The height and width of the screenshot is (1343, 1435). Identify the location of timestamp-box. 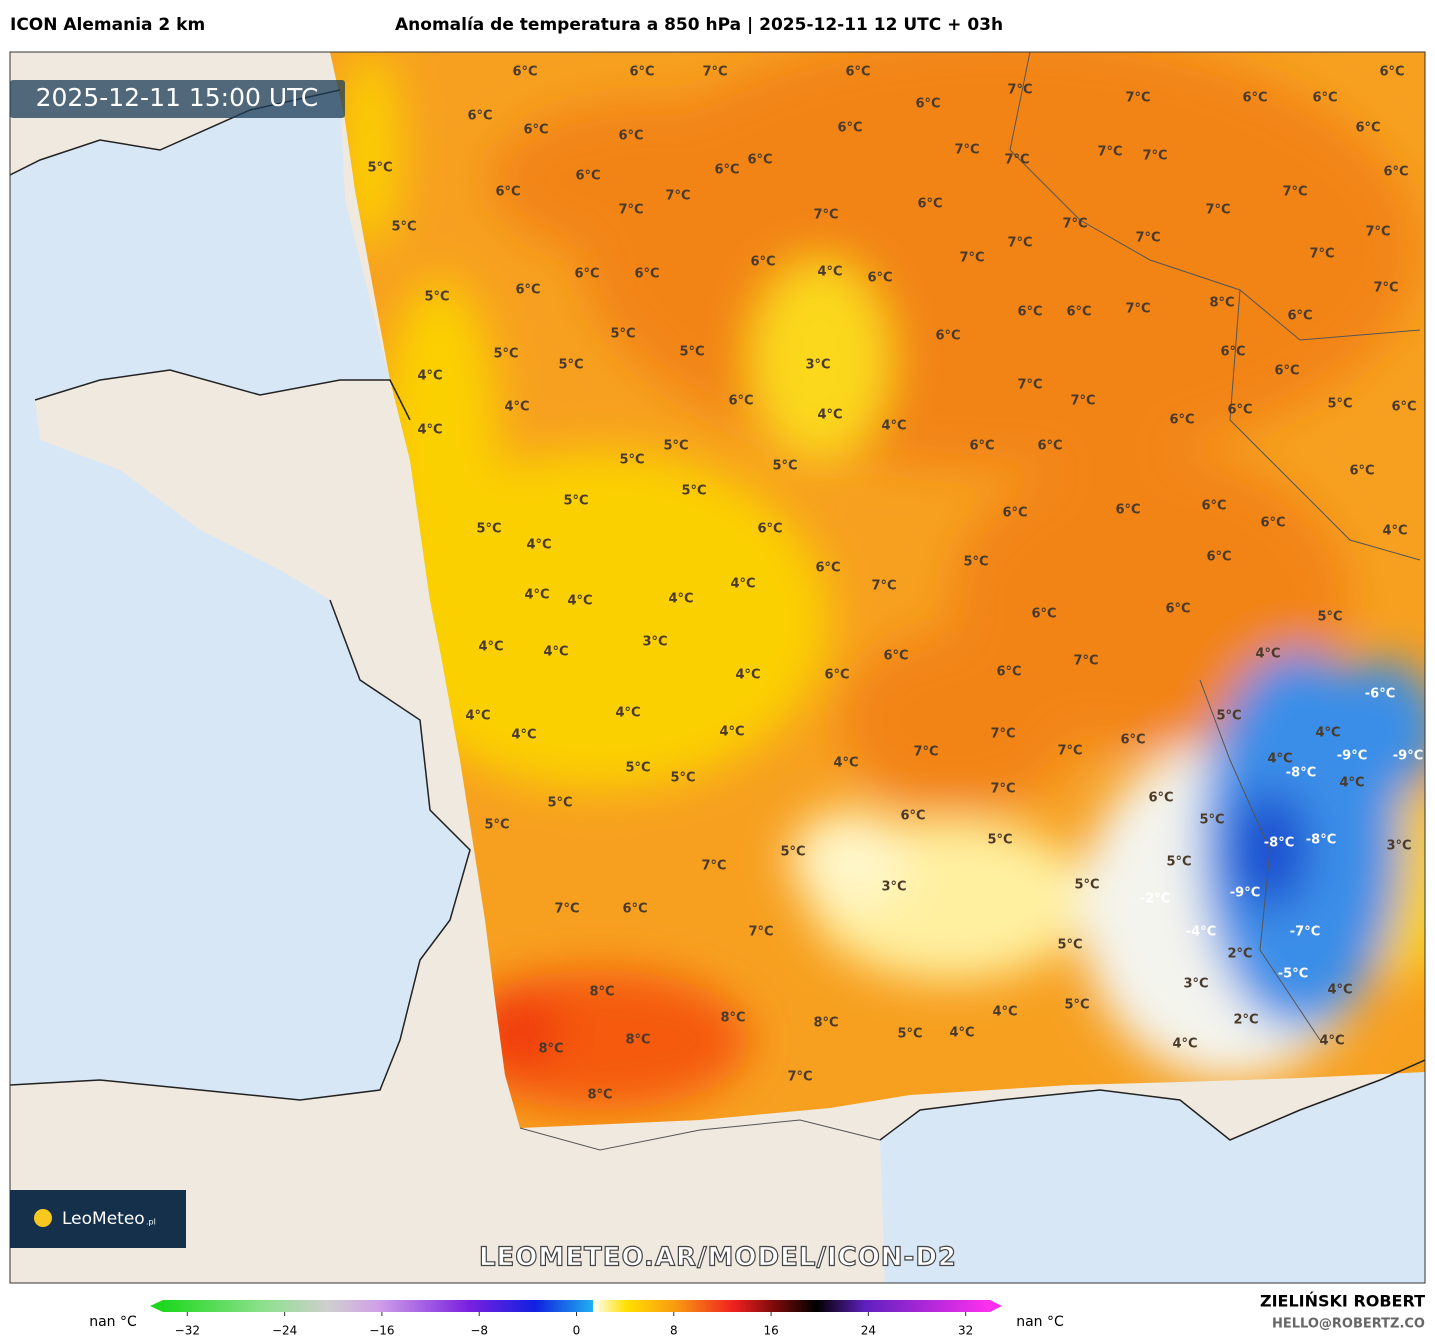
(177, 99).